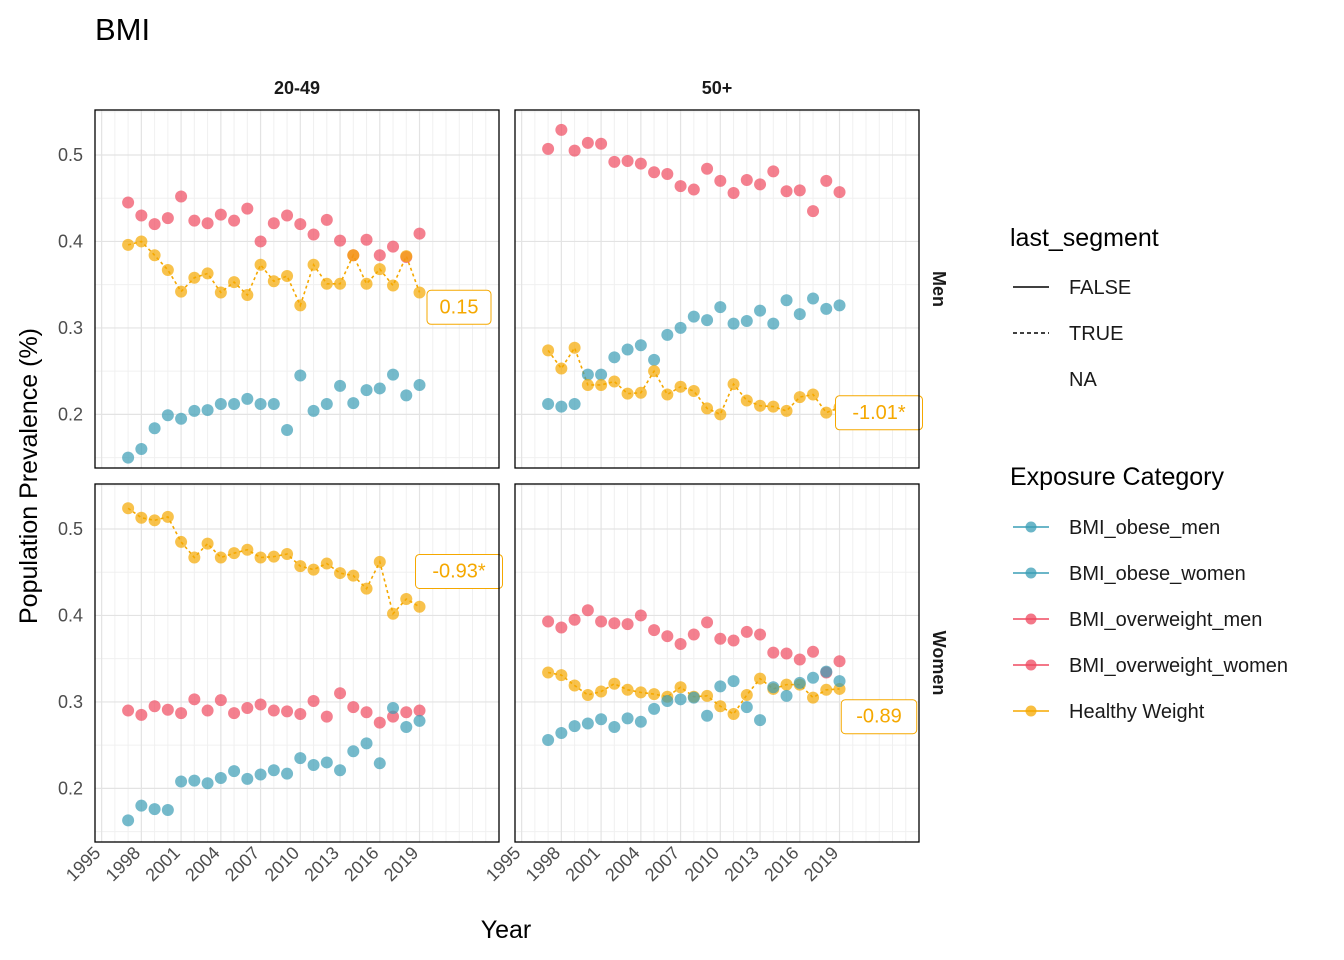 The height and width of the screenshot is (960, 1344). I want to click on series-BMI_overweight_men, so click(694, 170).